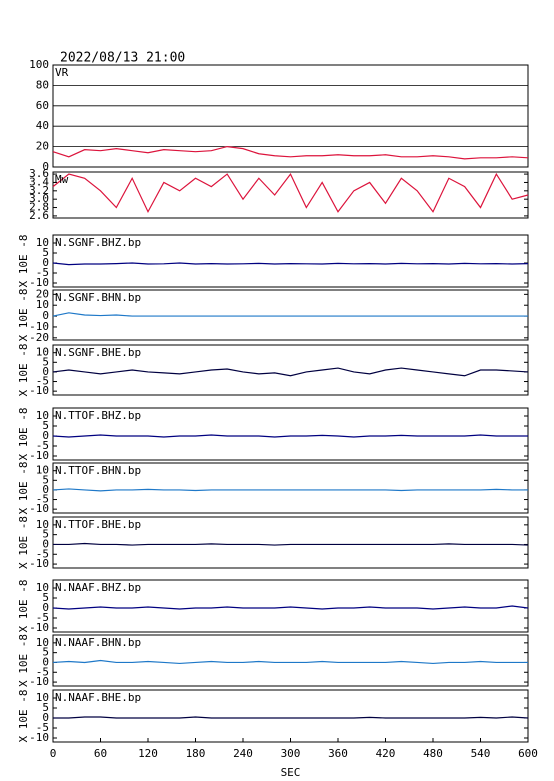 The image size is (554, 781). What do you see at coordinates (39, 190) in the screenshot?
I see `y-tick-label: 3.2` at bounding box center [39, 190].